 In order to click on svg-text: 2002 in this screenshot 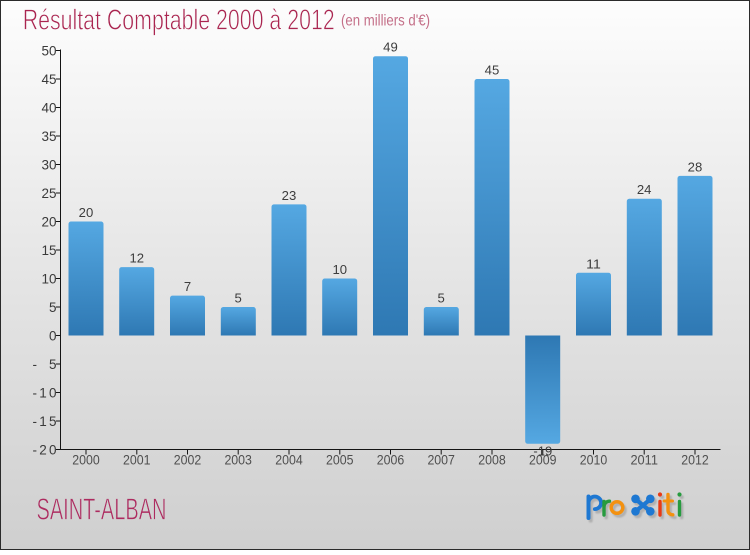, I will do `click(188, 460)`.